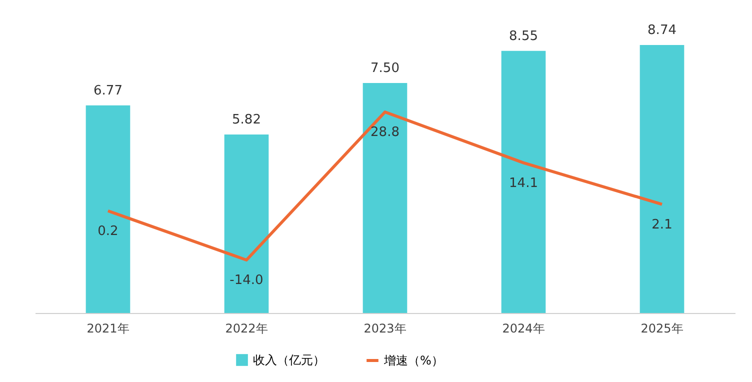 The height and width of the screenshot is (382, 752). What do you see at coordinates (289, 360) in the screenshot?
I see `legend-label: 收入（亿元）` at bounding box center [289, 360].